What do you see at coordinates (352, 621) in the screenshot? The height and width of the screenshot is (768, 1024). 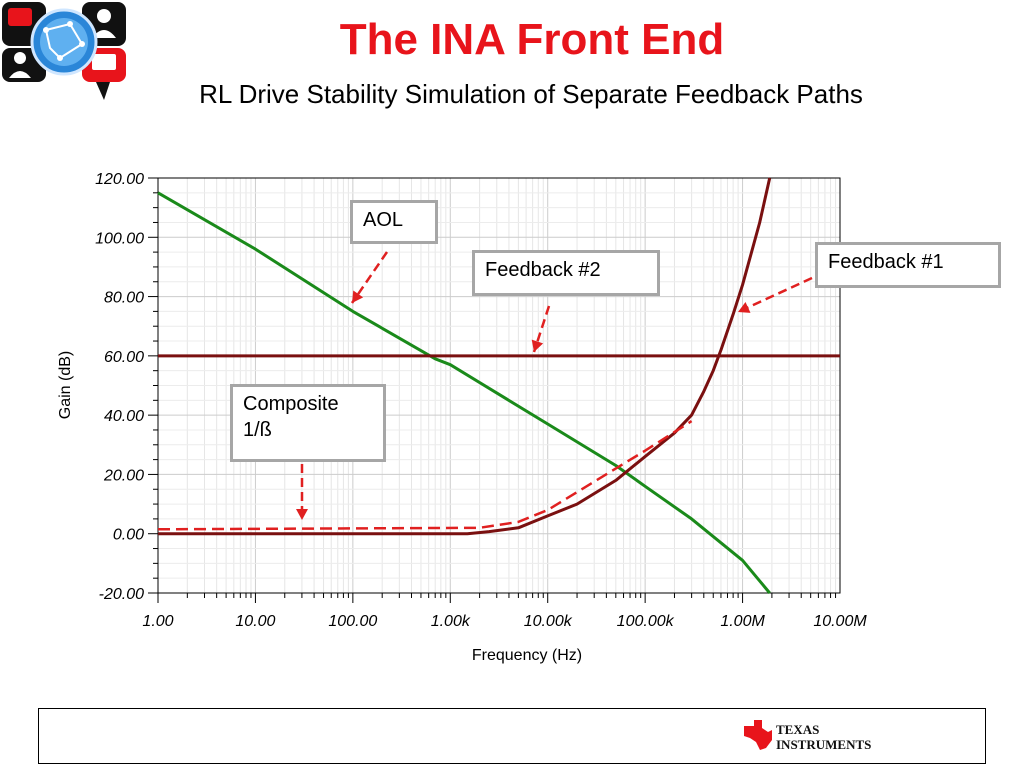 I see `x-tick-label: 100.00` at bounding box center [352, 621].